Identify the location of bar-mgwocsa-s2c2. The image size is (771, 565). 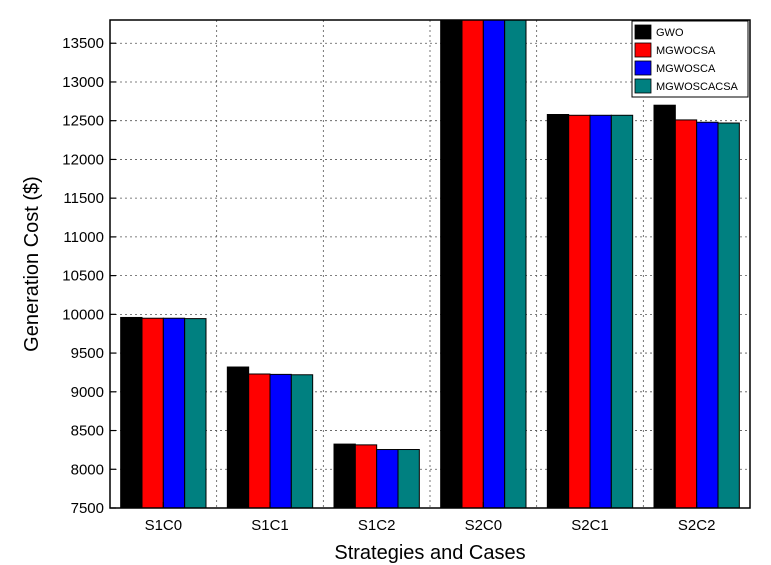
(686, 314).